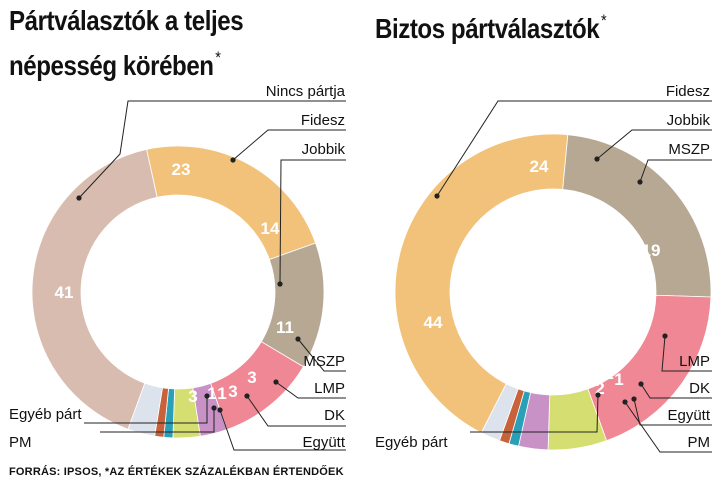 This screenshot has width=716, height=490. What do you see at coordinates (79, 198) in the screenshot?
I see `leader-dot-nincs-partja` at bounding box center [79, 198].